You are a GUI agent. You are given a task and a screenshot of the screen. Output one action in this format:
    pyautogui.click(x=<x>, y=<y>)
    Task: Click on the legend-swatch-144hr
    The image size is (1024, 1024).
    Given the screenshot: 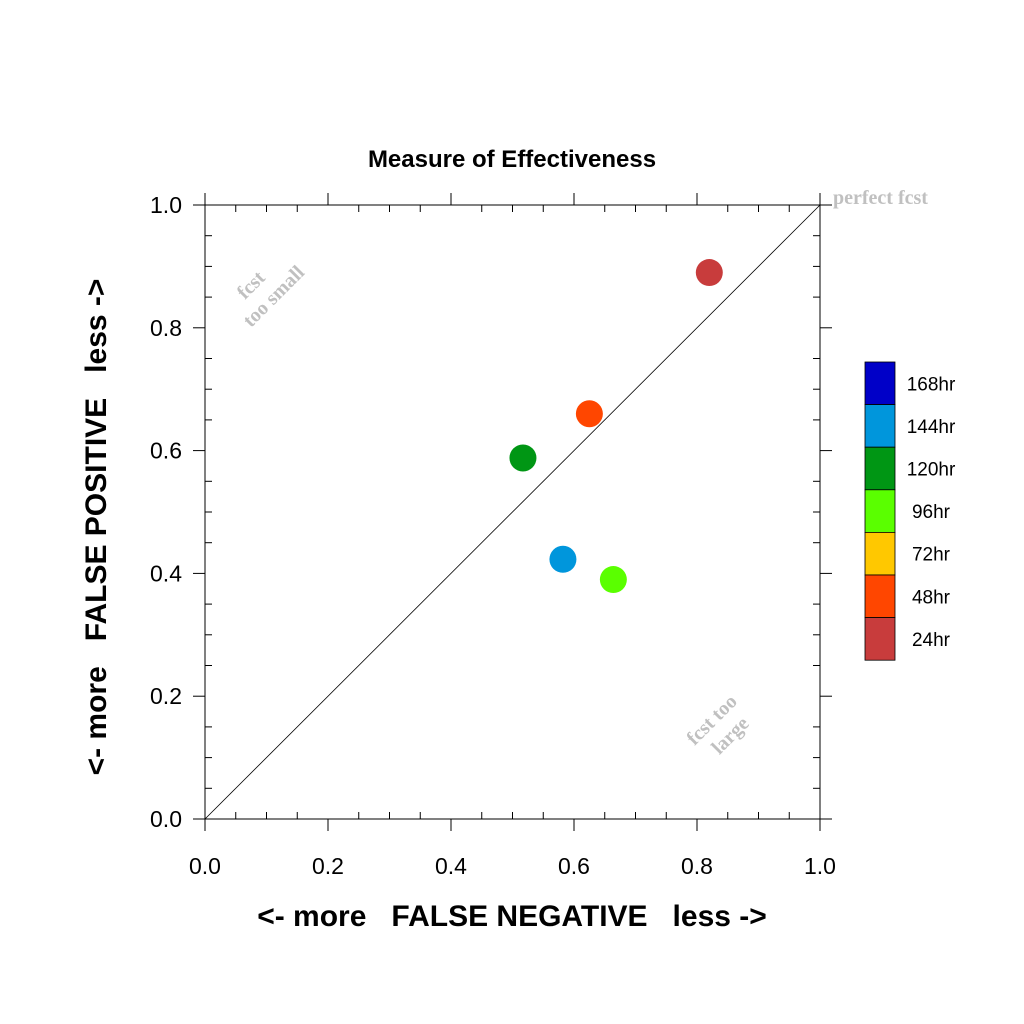 What is the action you would take?
    pyautogui.click(x=880, y=426)
    